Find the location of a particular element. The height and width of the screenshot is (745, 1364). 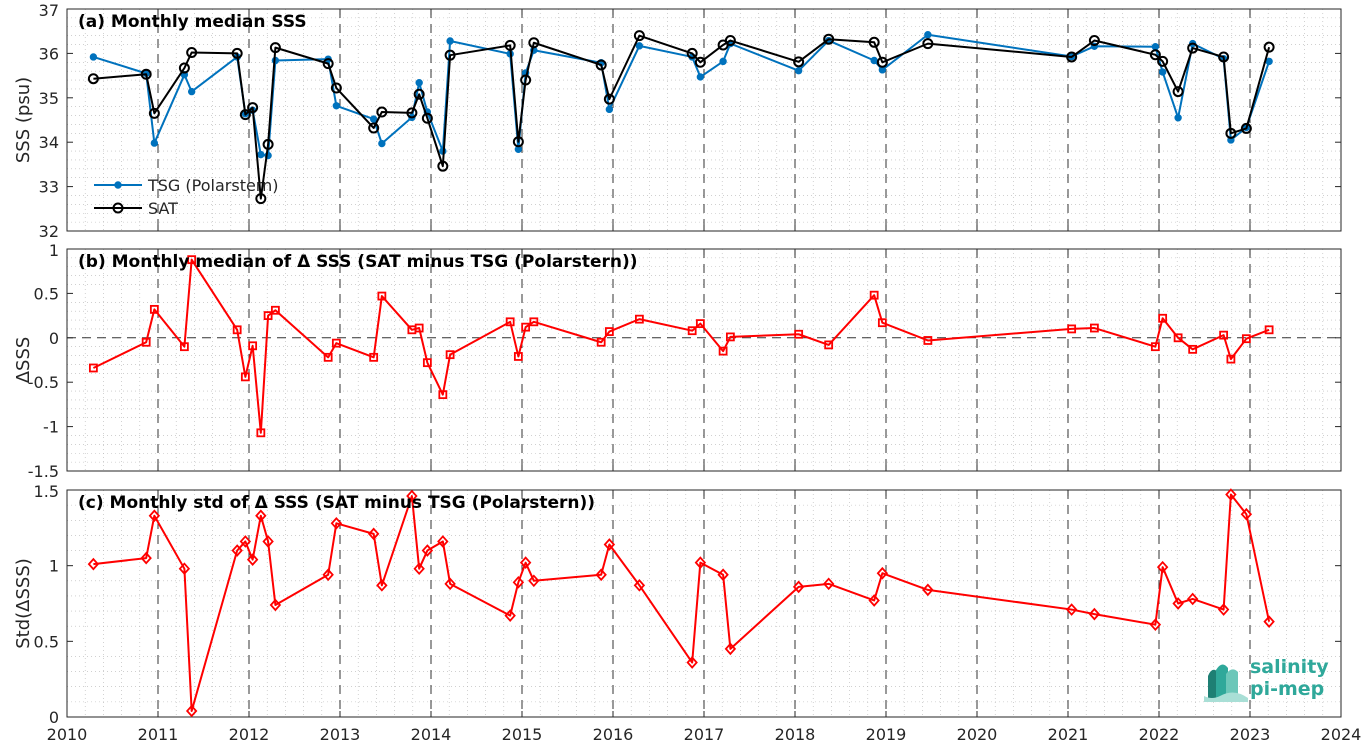

legend-label: SAT is located at coordinates (163, 208).